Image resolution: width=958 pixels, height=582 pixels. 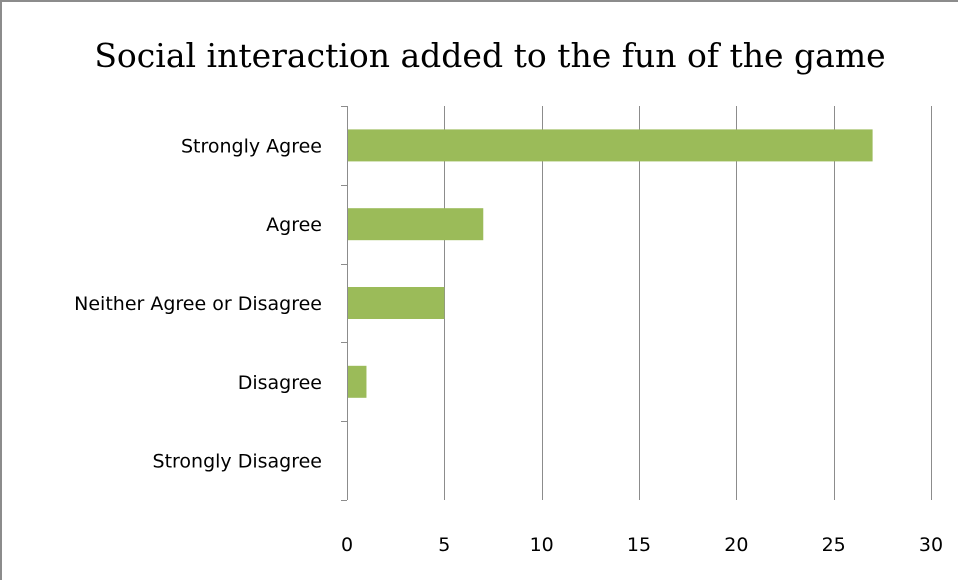 What do you see at coordinates (347, 545) in the screenshot?
I see `x-tick-label: 0` at bounding box center [347, 545].